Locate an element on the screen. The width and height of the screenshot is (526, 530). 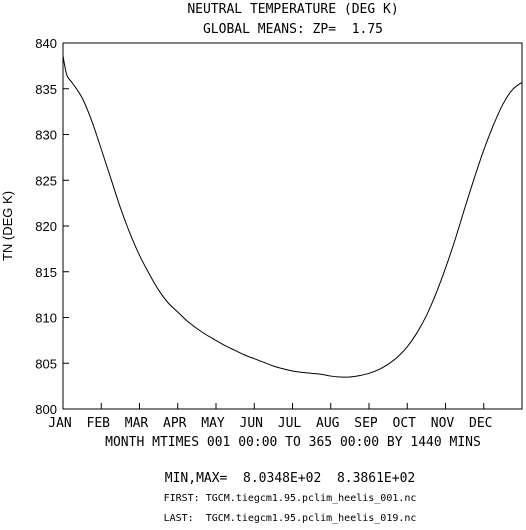
x-tick-label: JUN is located at coordinates (251, 423).